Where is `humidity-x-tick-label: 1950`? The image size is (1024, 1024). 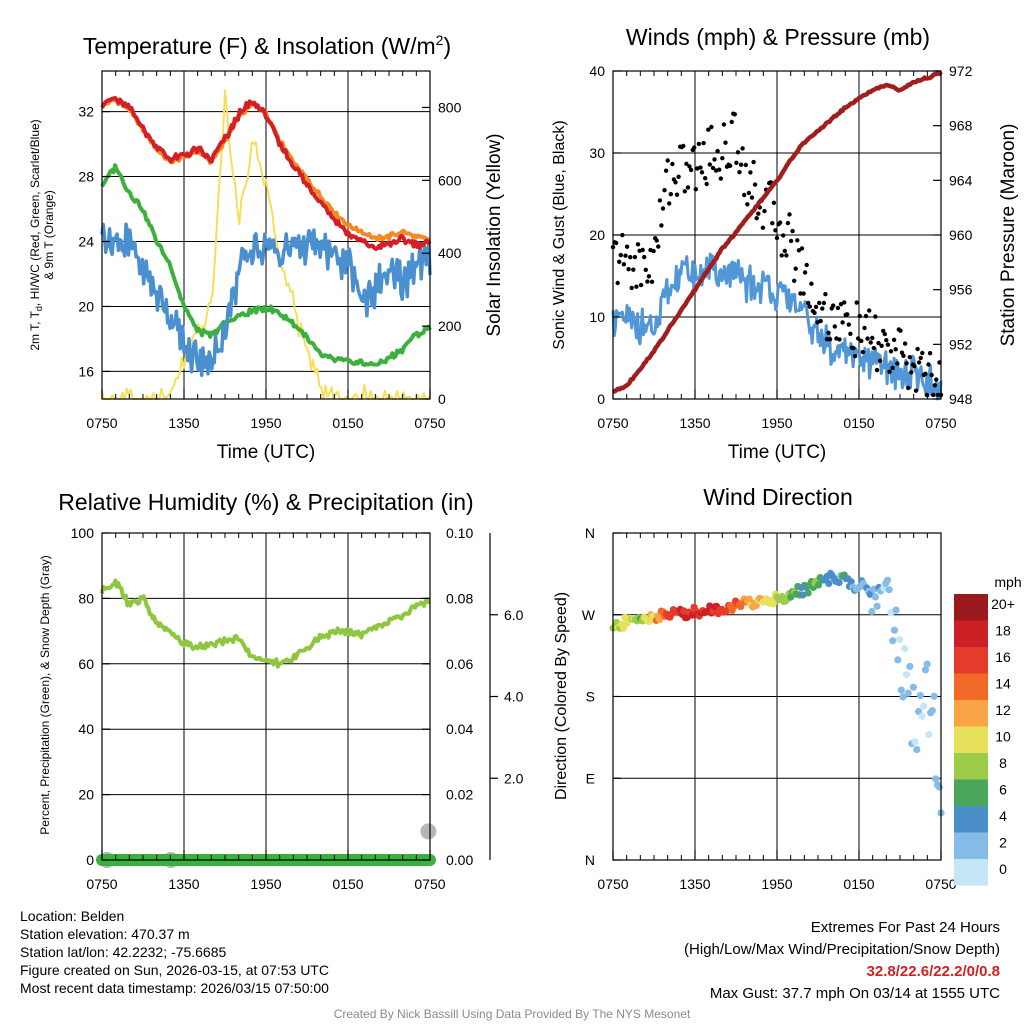 humidity-x-tick-label: 1950 is located at coordinates (265, 884).